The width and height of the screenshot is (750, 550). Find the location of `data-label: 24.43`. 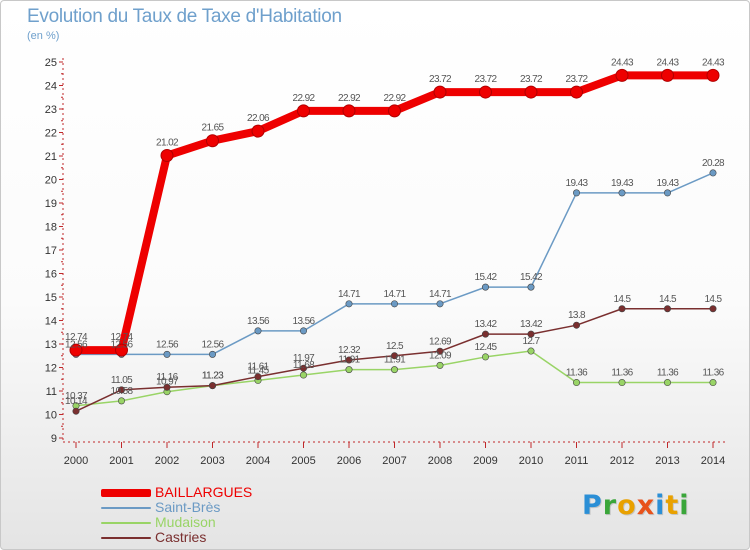

data-label: 24.43 is located at coordinates (713, 62).